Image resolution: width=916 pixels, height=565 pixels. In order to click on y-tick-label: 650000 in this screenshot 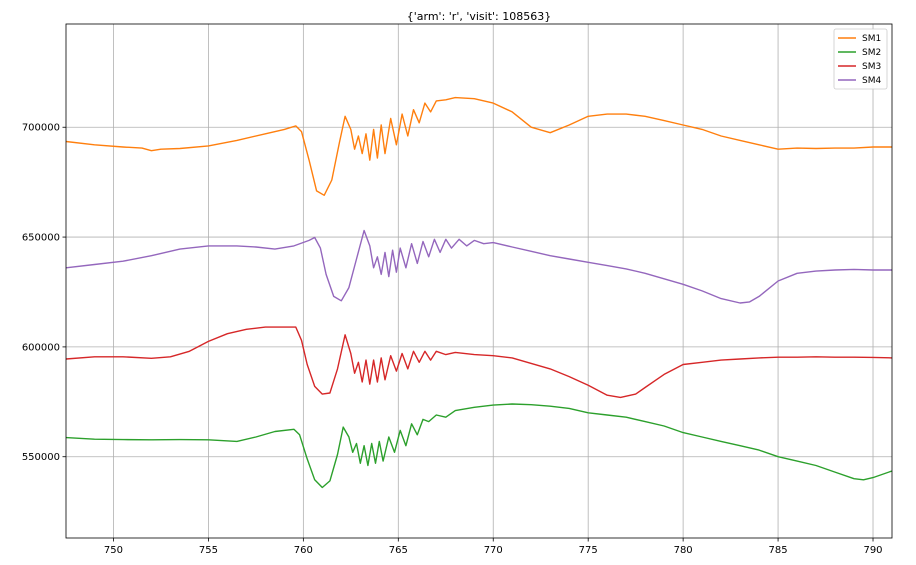, I will do `click(41, 238)`.